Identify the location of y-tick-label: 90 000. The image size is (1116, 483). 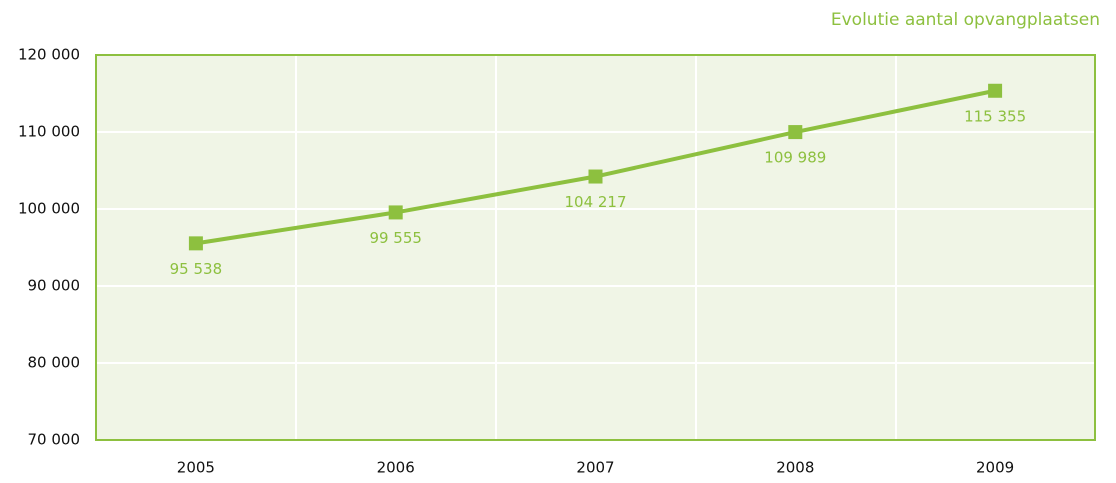
(54, 286).